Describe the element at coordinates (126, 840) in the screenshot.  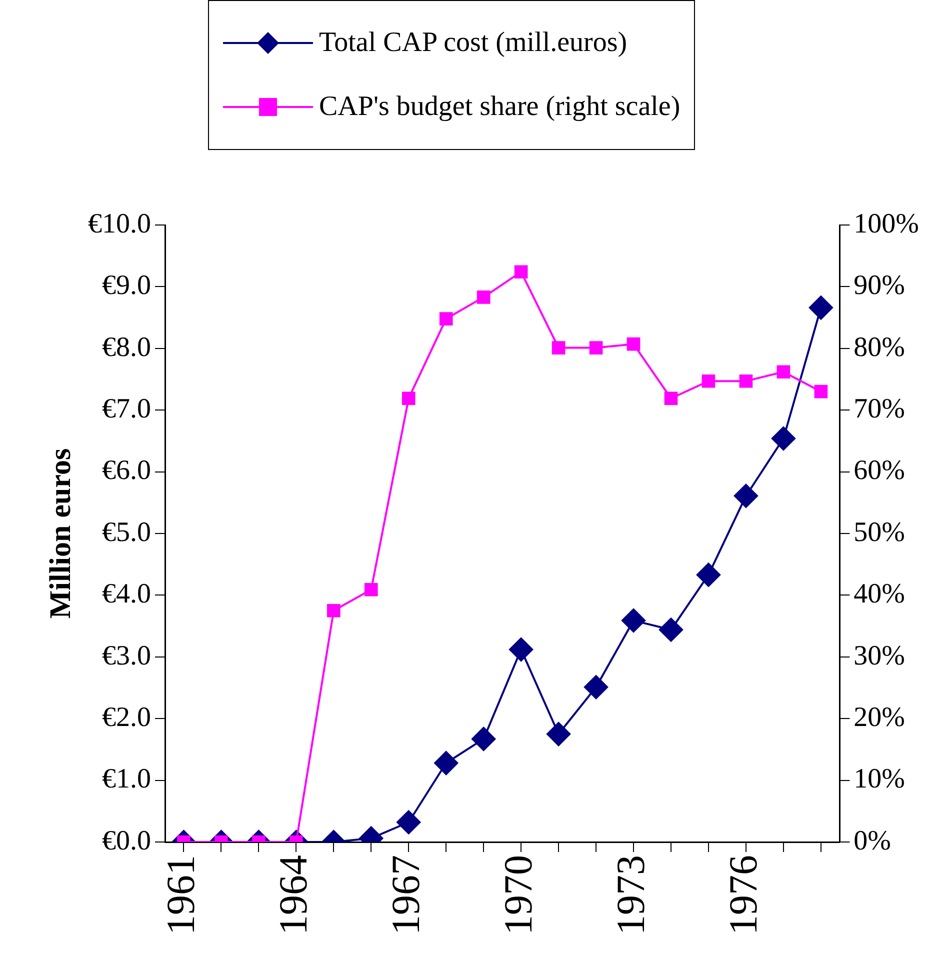
I see `y-tick-label: €0.0` at that location.